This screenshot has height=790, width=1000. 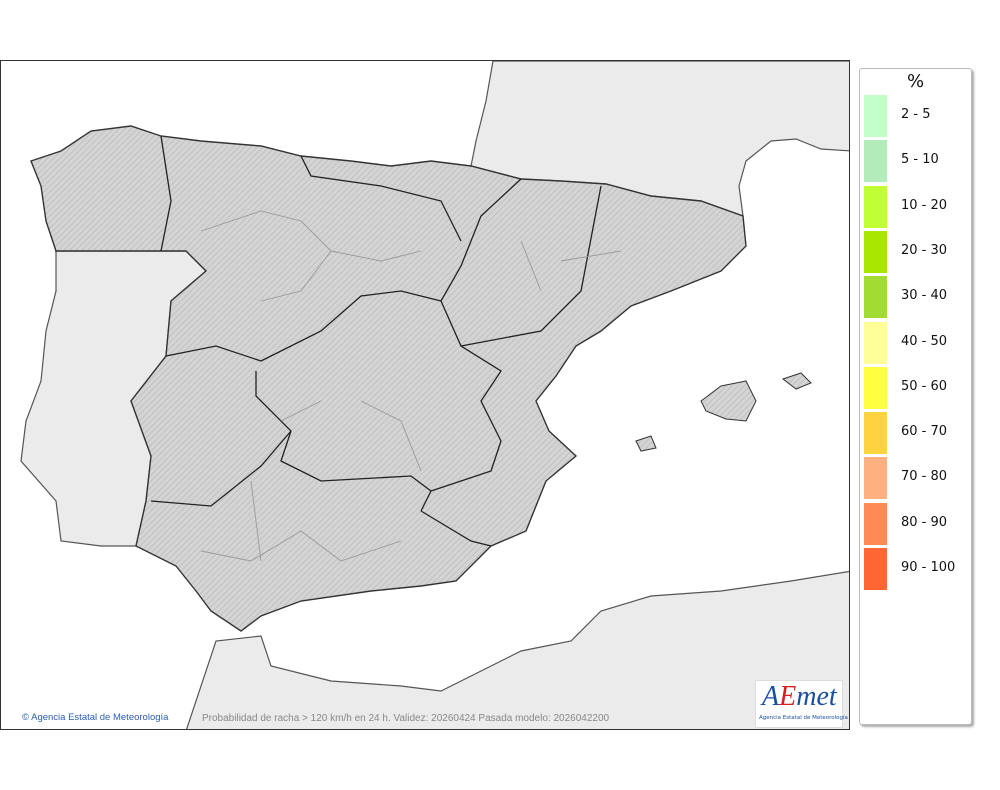 What do you see at coordinates (920, 160) in the screenshot?
I see `legend-label: 5 - 10` at bounding box center [920, 160].